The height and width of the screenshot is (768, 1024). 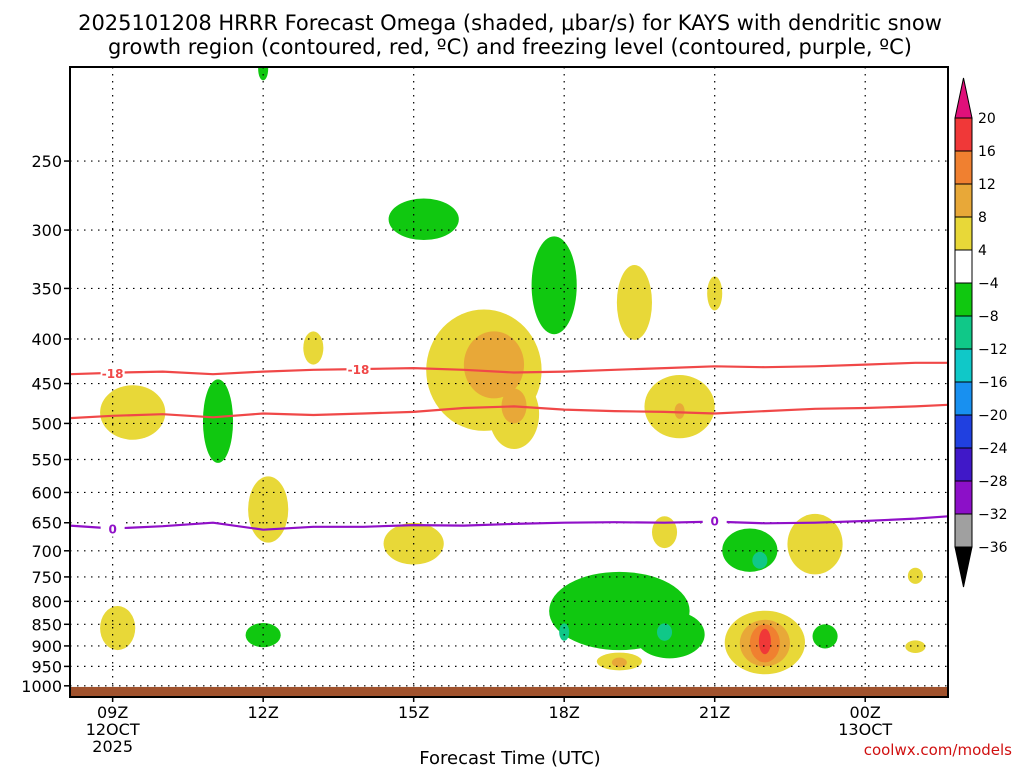 I want to click on contour-label-freezing-level-0-0: 0, so click(x=112, y=530).